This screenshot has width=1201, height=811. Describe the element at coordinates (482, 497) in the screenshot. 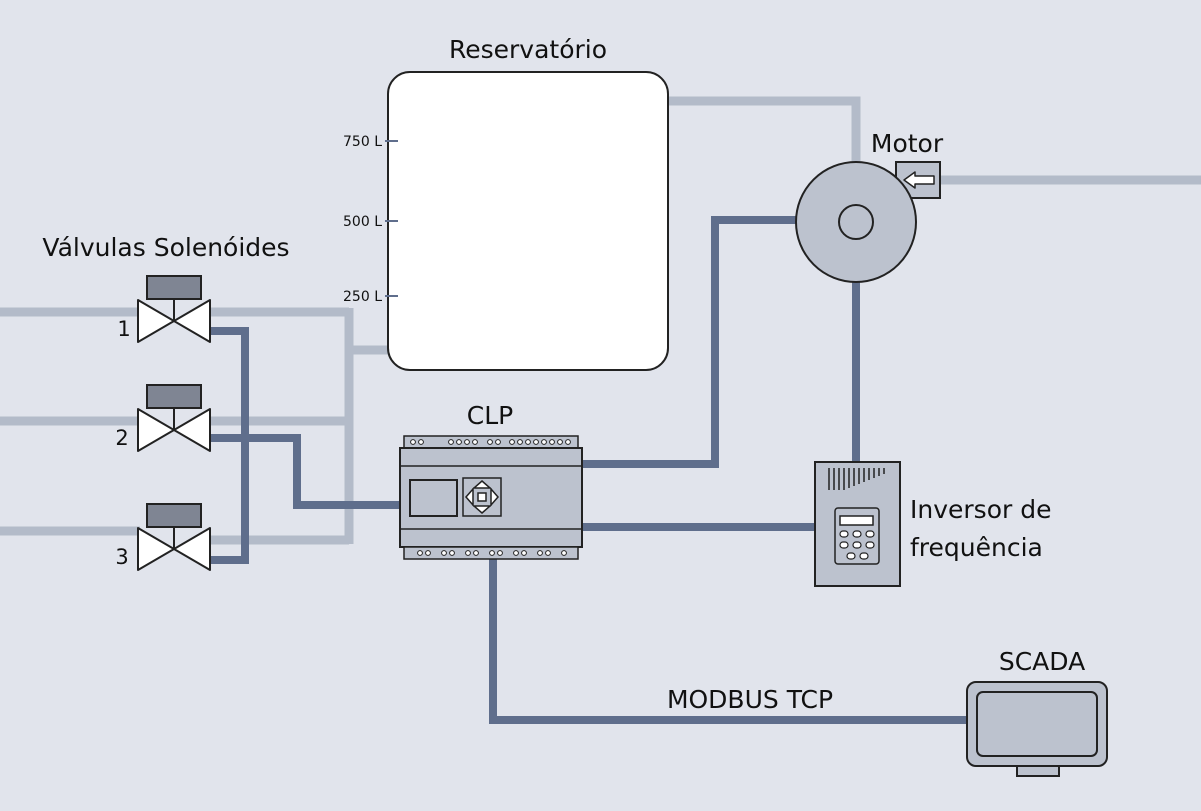

I see `plc-keypad-icon` at that location.